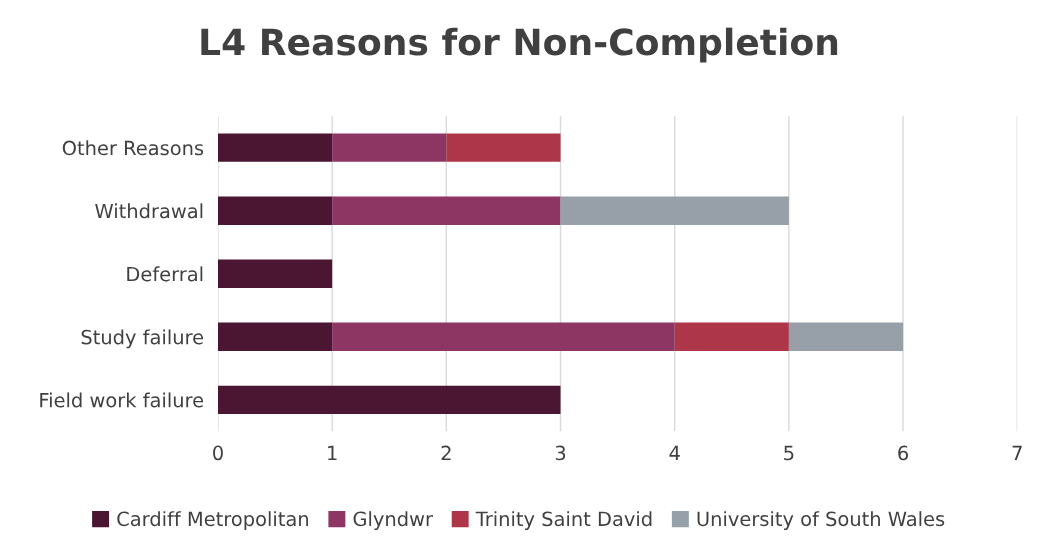 This screenshot has width=1038, height=553. Describe the element at coordinates (165, 274) in the screenshot. I see `y-tick-label: Deferral` at that location.